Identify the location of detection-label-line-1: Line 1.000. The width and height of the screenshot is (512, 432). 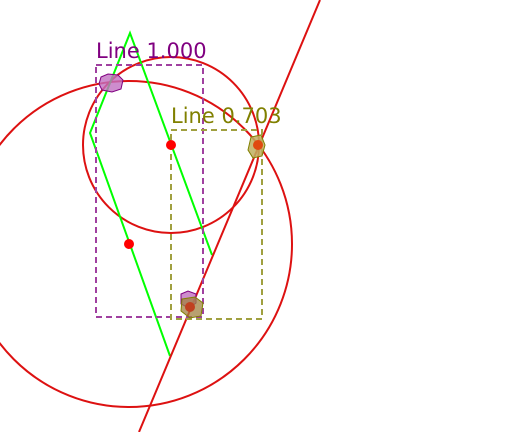
(151, 51).